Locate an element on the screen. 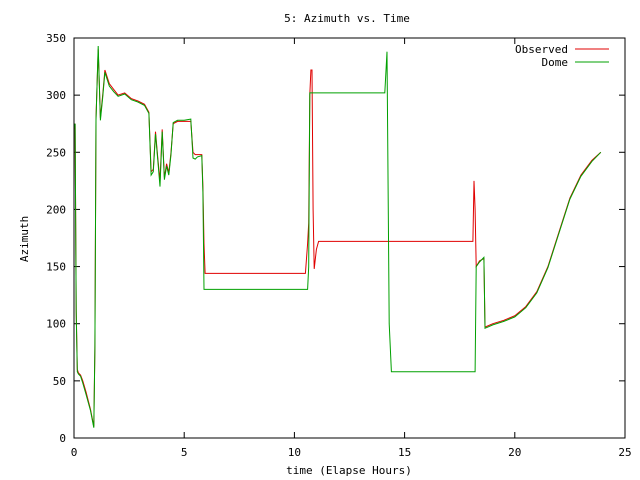  y-tick-label: 350 is located at coordinates (56, 38).